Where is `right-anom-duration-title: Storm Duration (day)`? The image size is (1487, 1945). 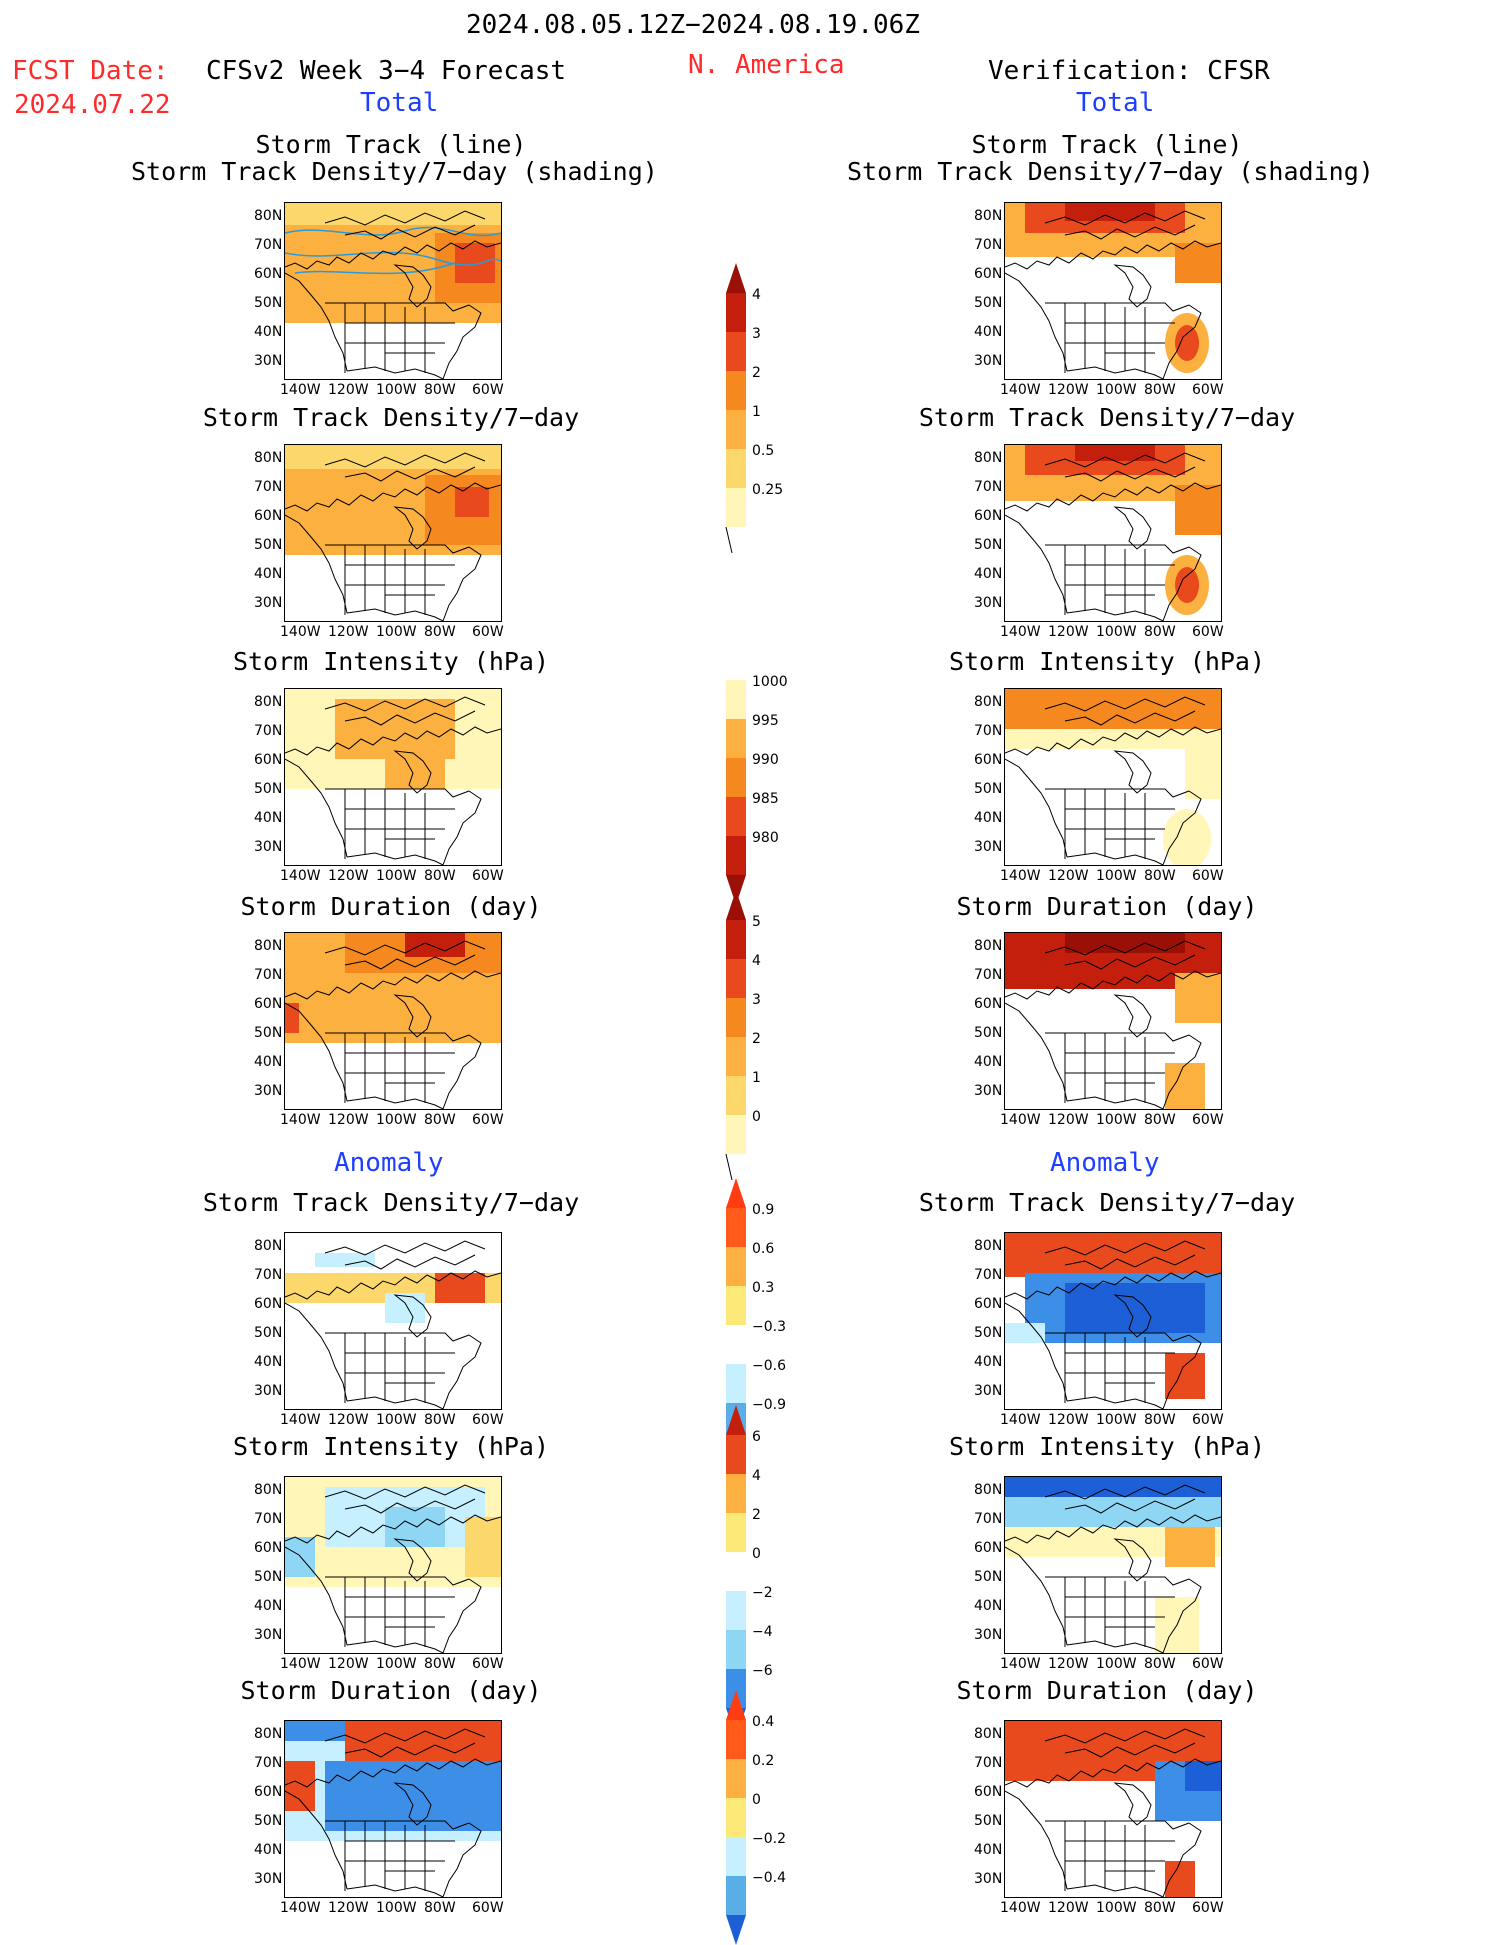
right-anom-duration-title: Storm Duration (day) is located at coordinates (1107, 1690).